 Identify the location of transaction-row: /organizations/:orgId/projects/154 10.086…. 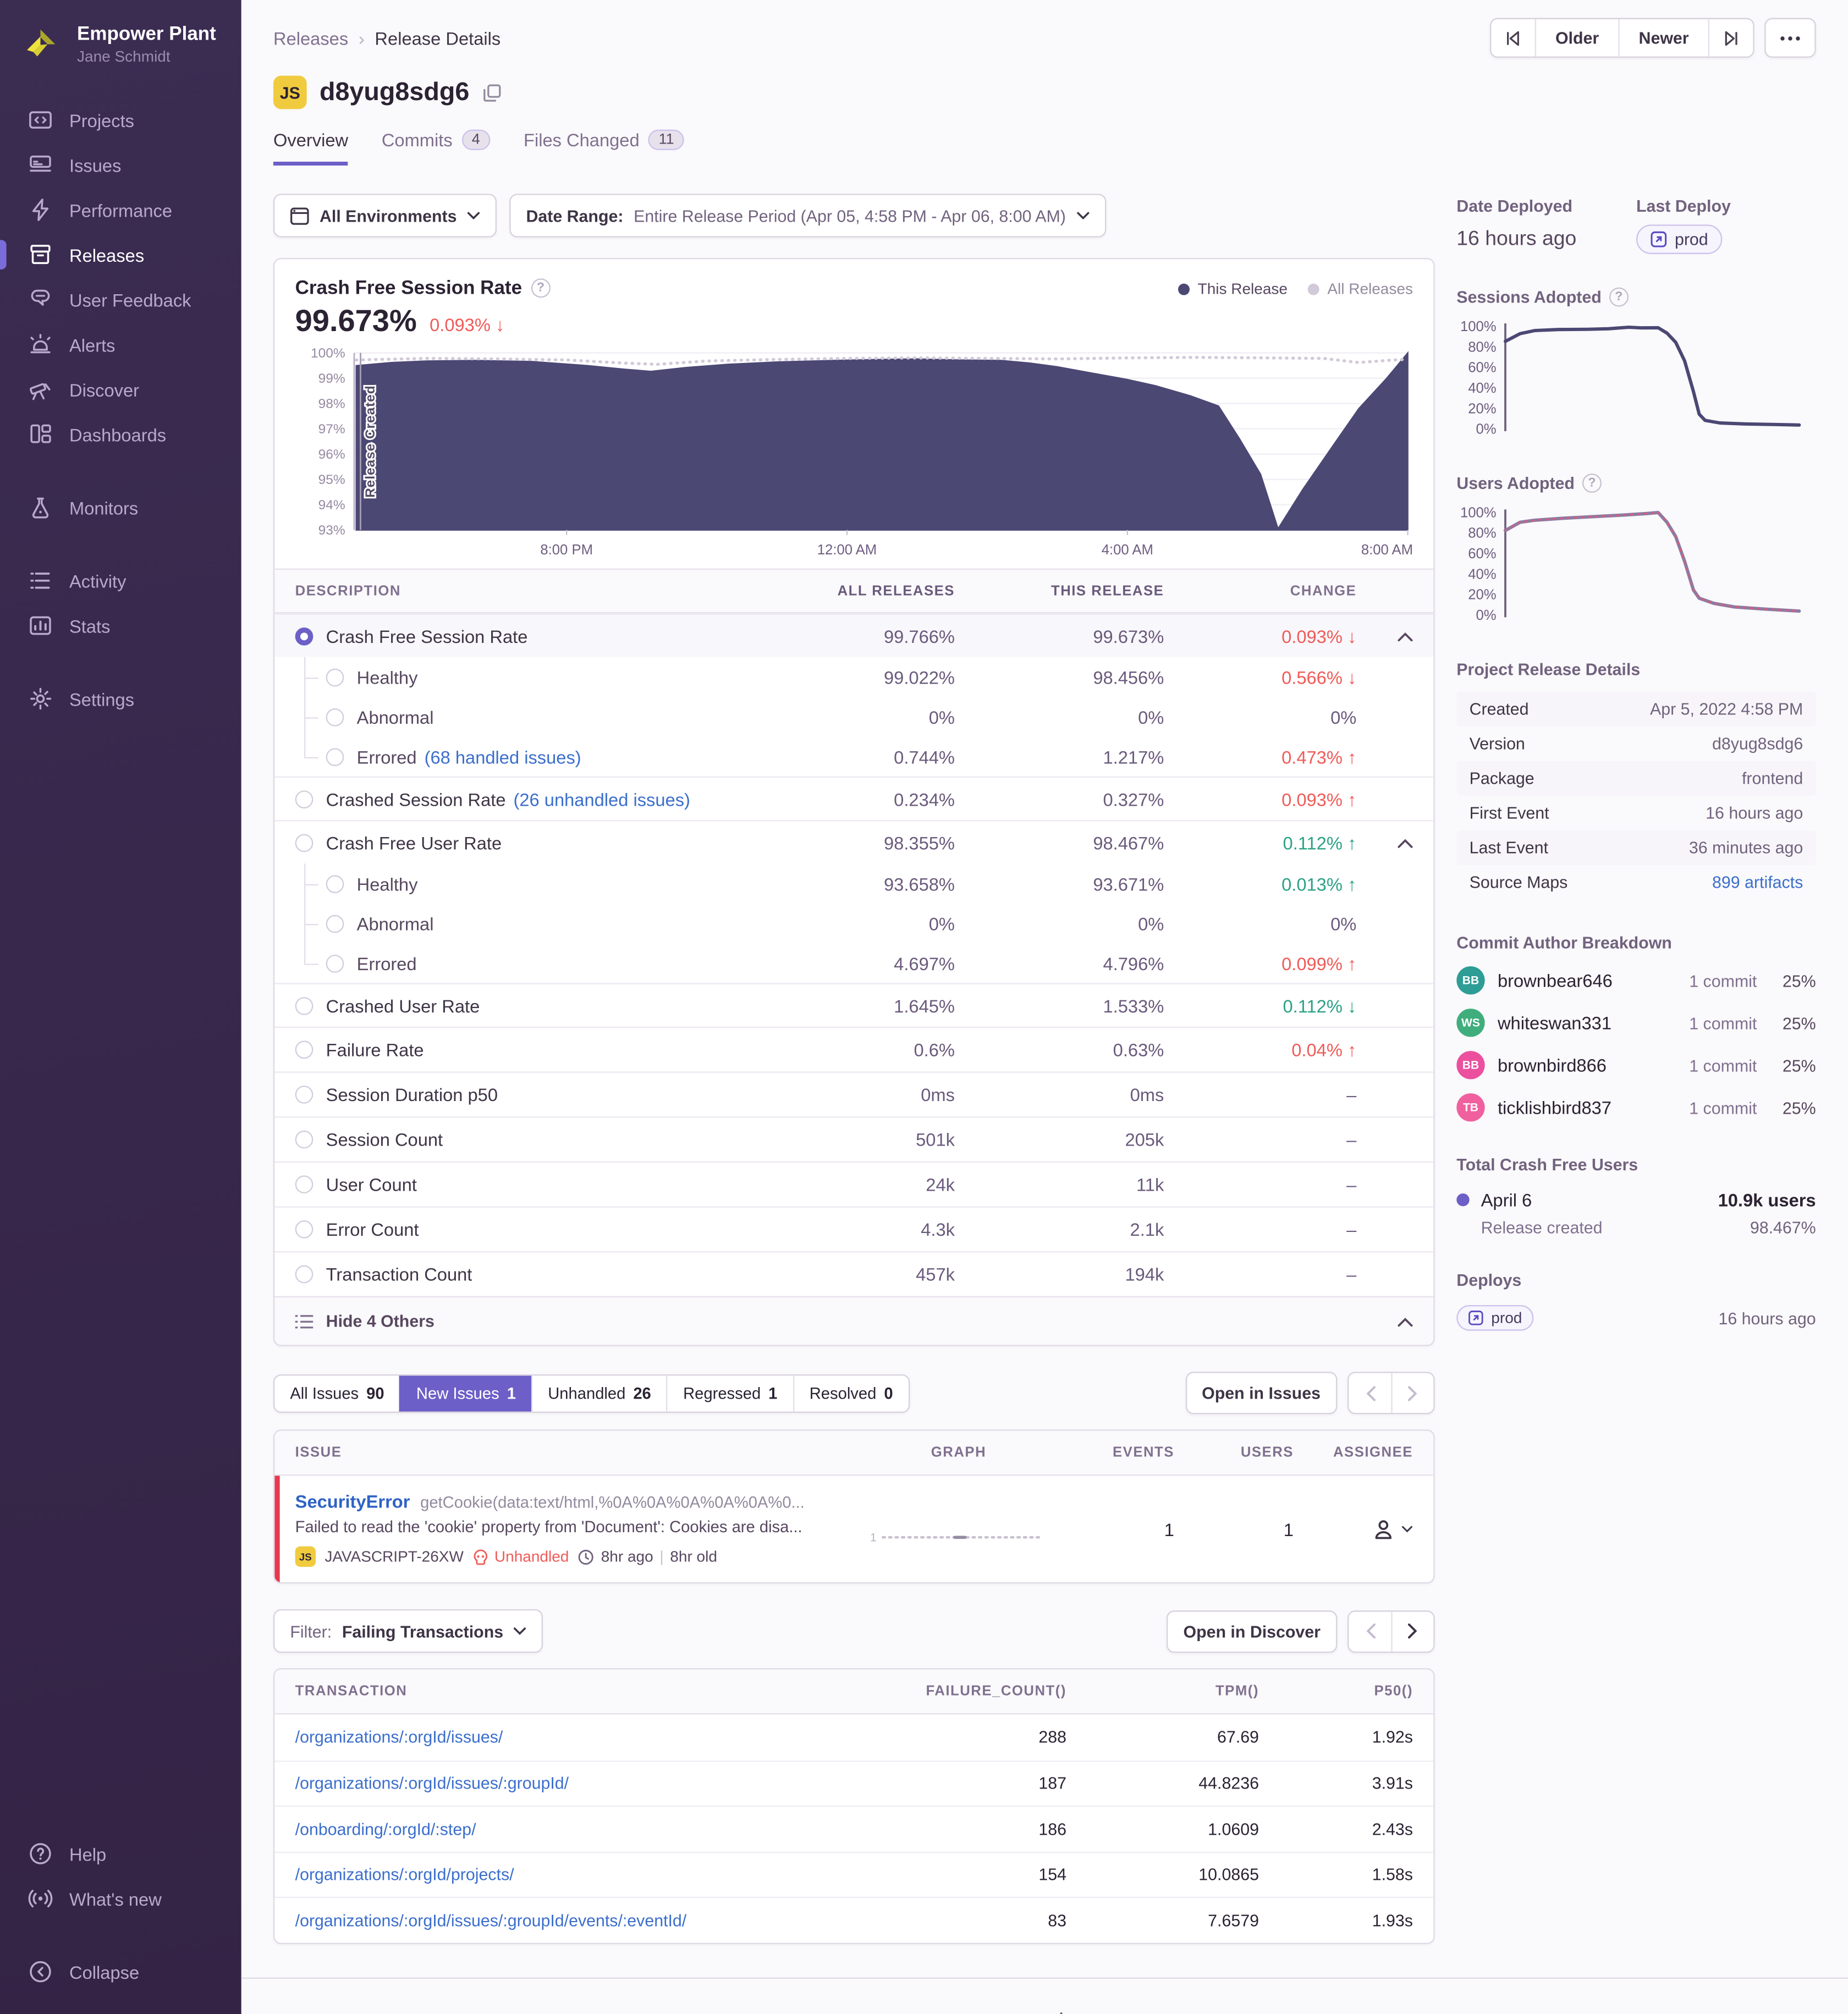
(854, 1874).